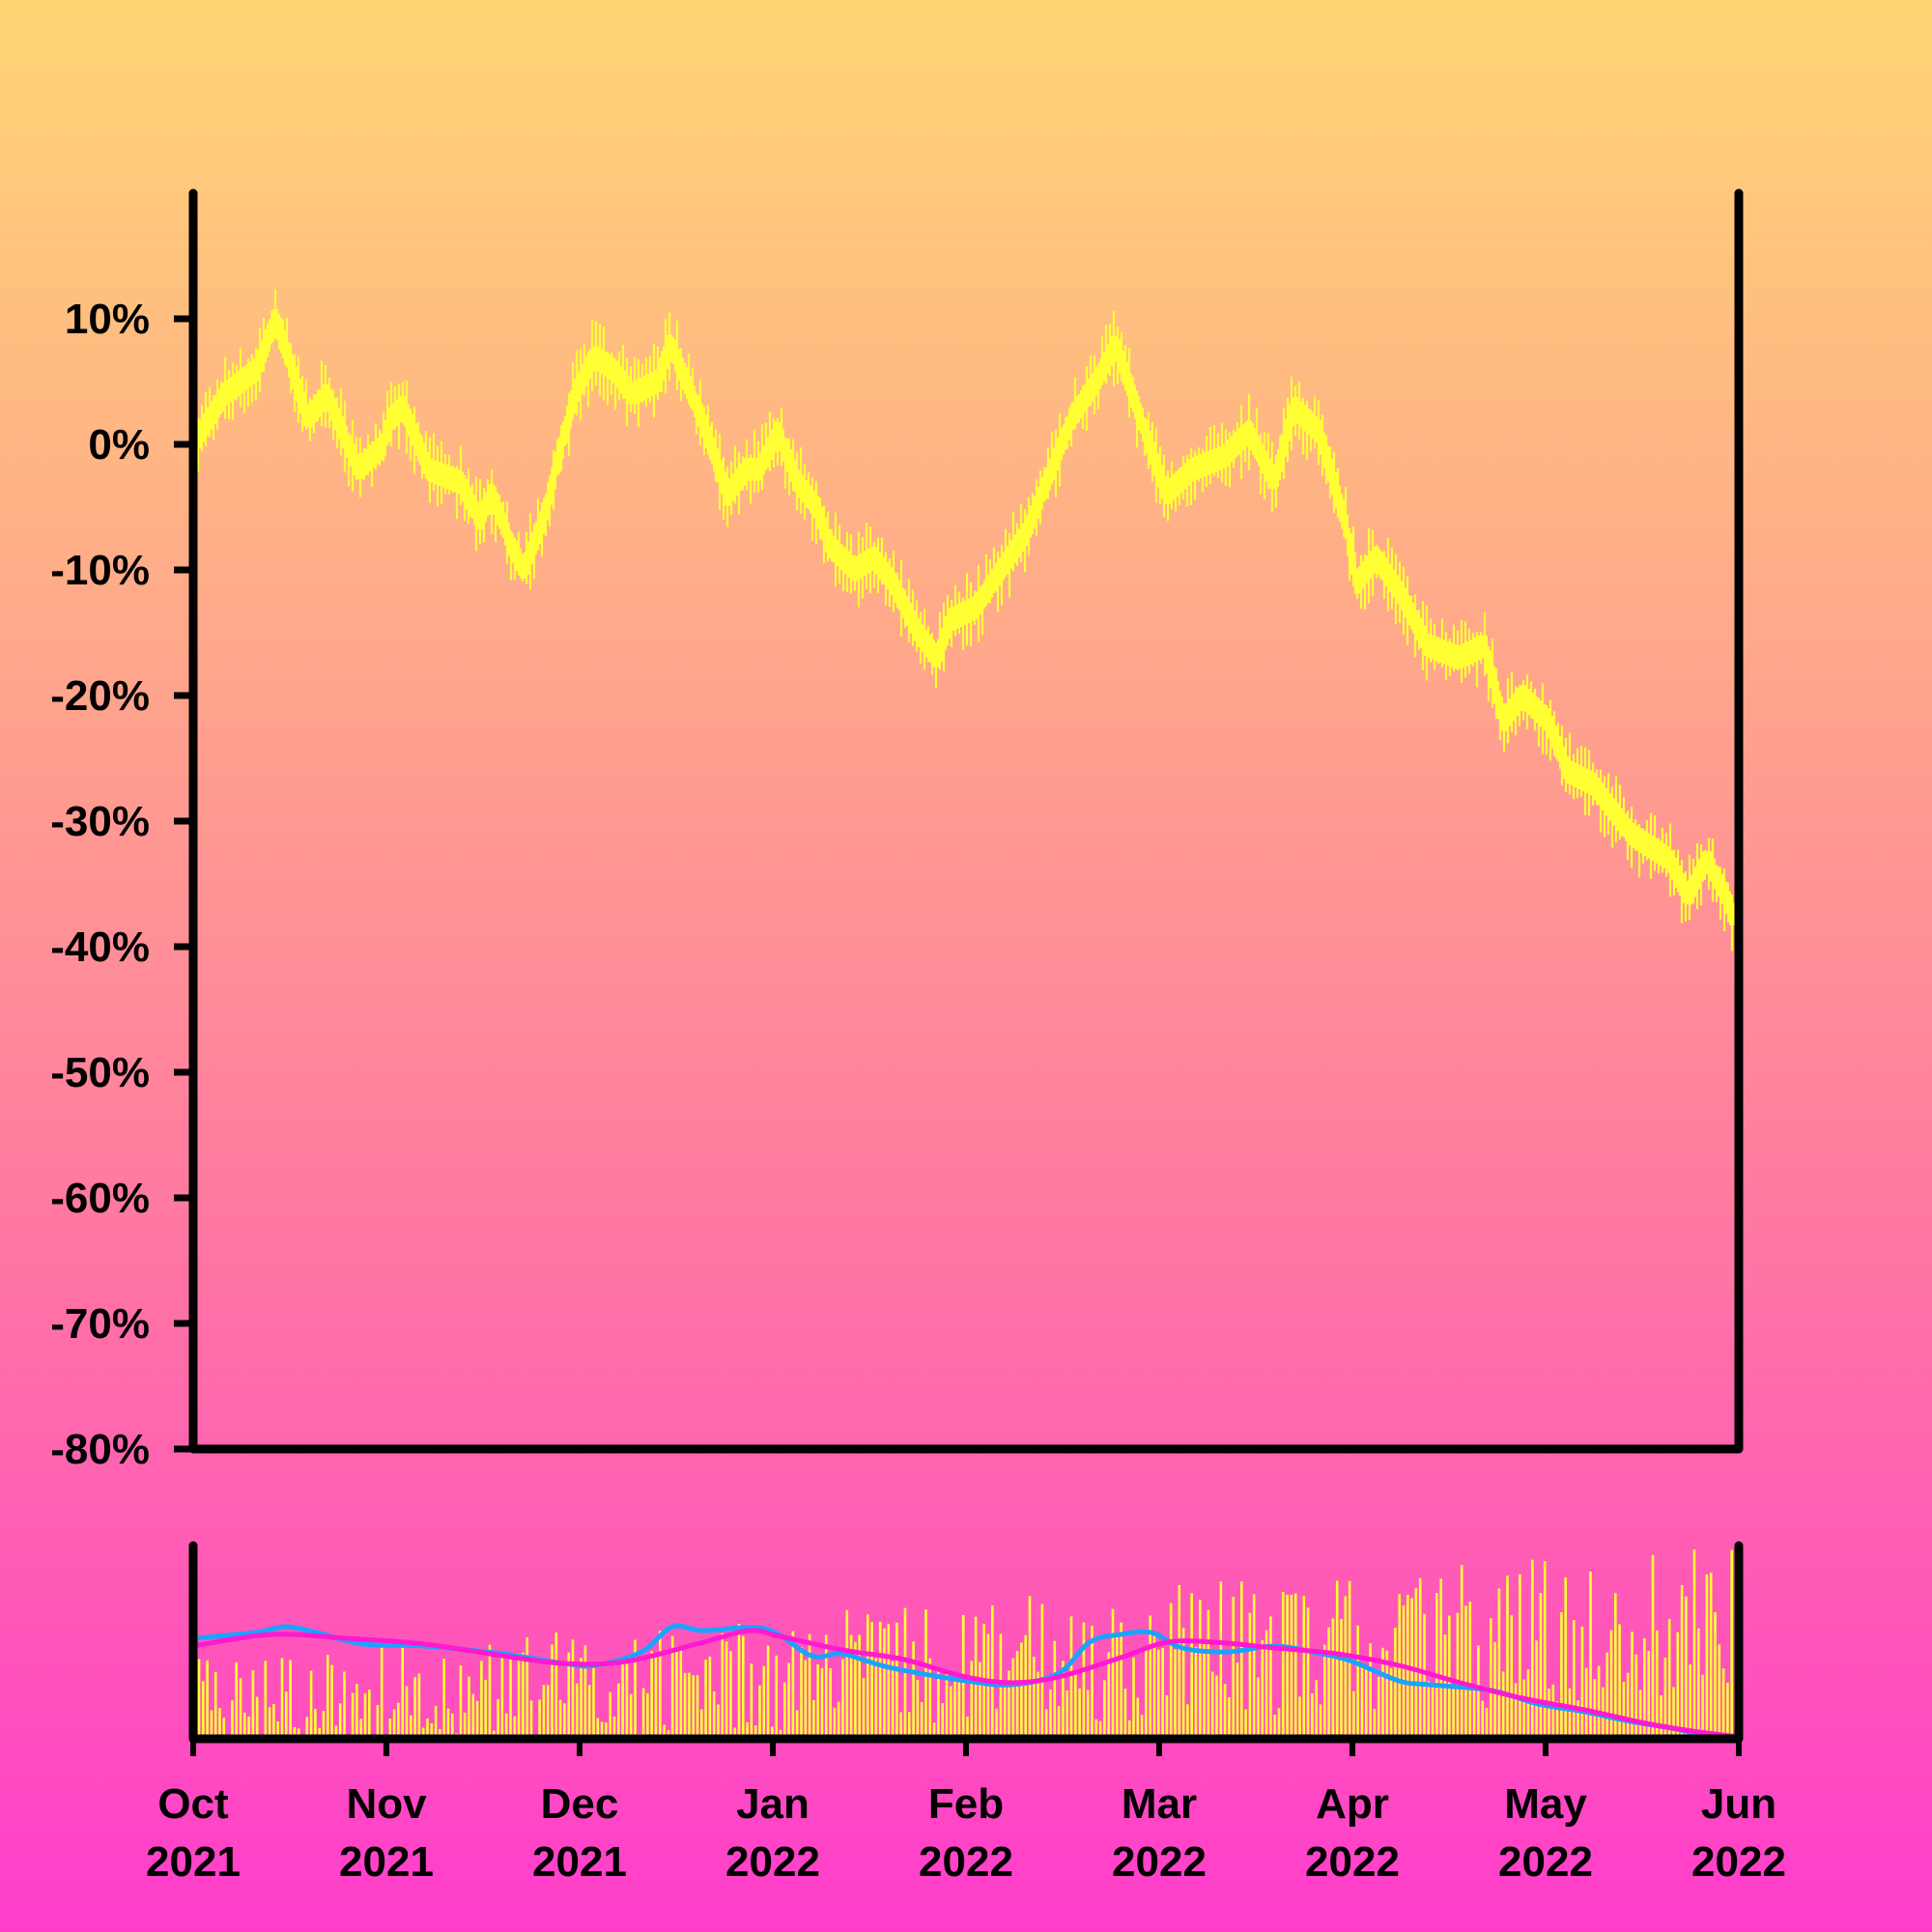 This screenshot has width=1932, height=1932. I want to click on y-tick-label: 0%, so click(119, 445).